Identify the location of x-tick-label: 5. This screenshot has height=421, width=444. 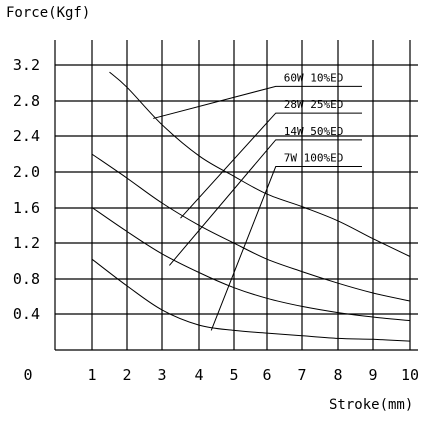
(233, 375).